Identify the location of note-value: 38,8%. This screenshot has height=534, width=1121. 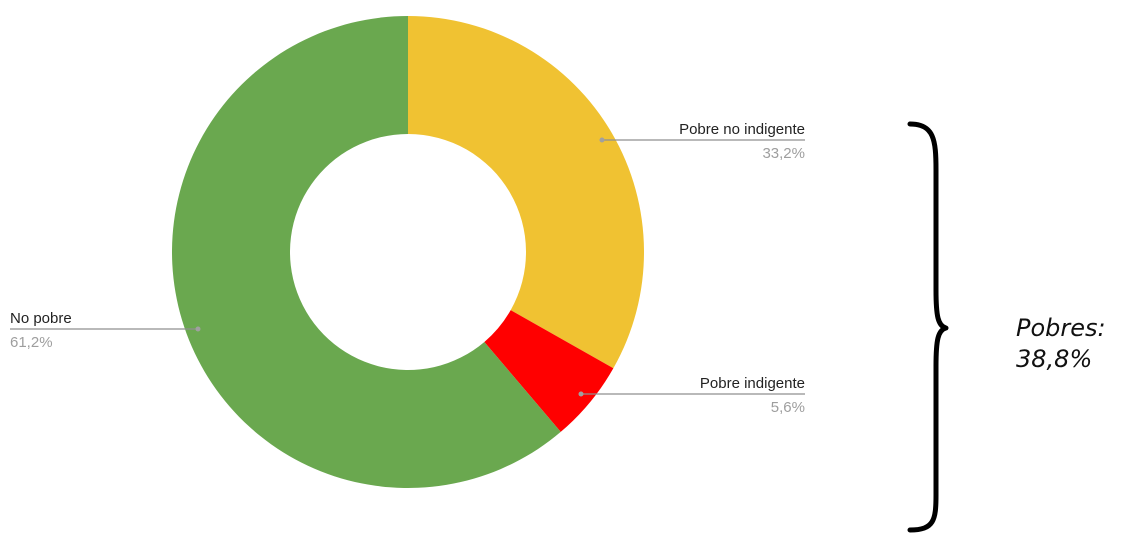
(1054, 359).